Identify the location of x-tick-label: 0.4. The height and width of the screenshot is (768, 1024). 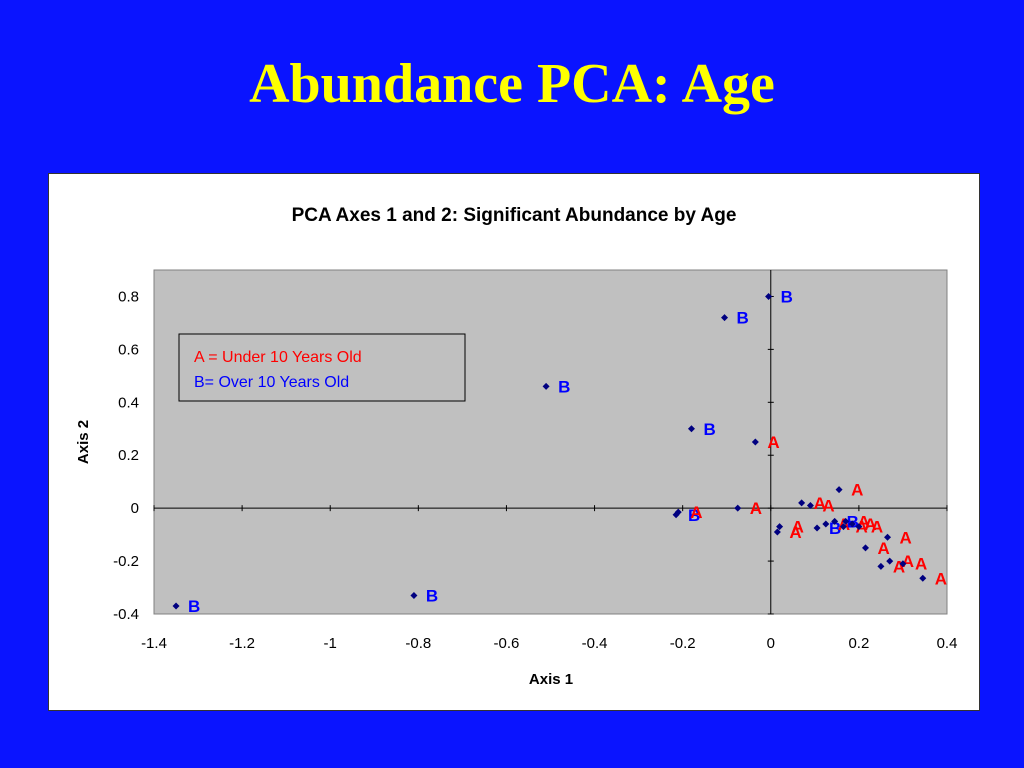
(947, 643).